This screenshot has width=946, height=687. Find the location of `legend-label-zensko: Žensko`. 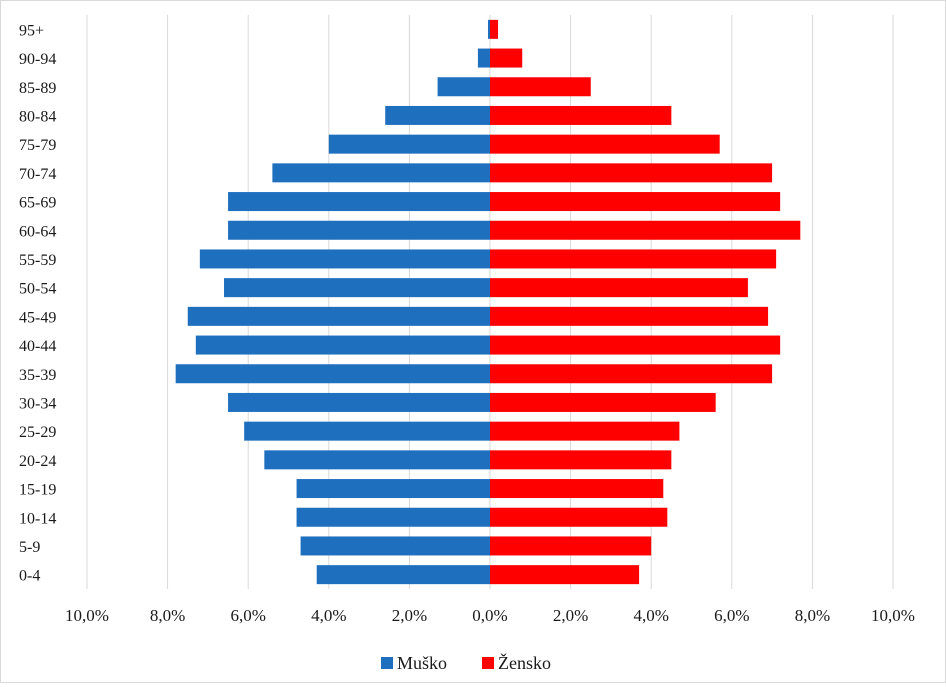

legend-label-zensko: Žensko is located at coordinates (524, 662).